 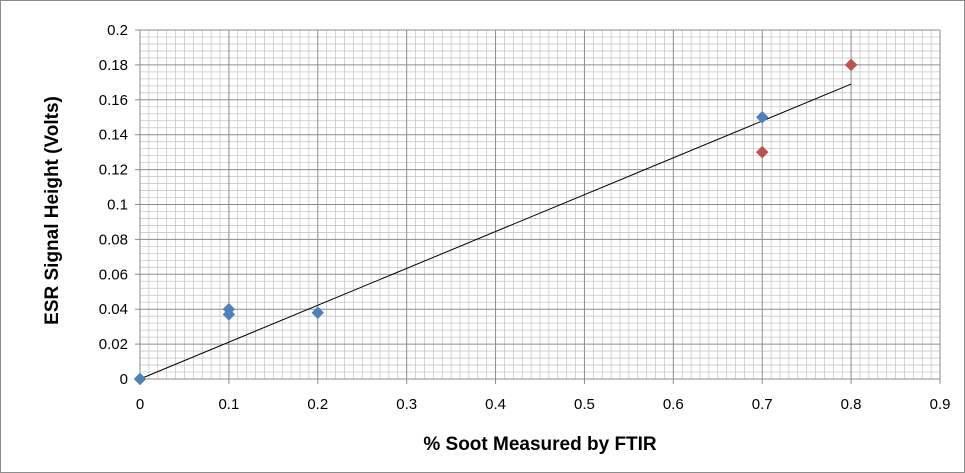 I want to click on x-tick-label: 0.7, so click(x=762, y=404).